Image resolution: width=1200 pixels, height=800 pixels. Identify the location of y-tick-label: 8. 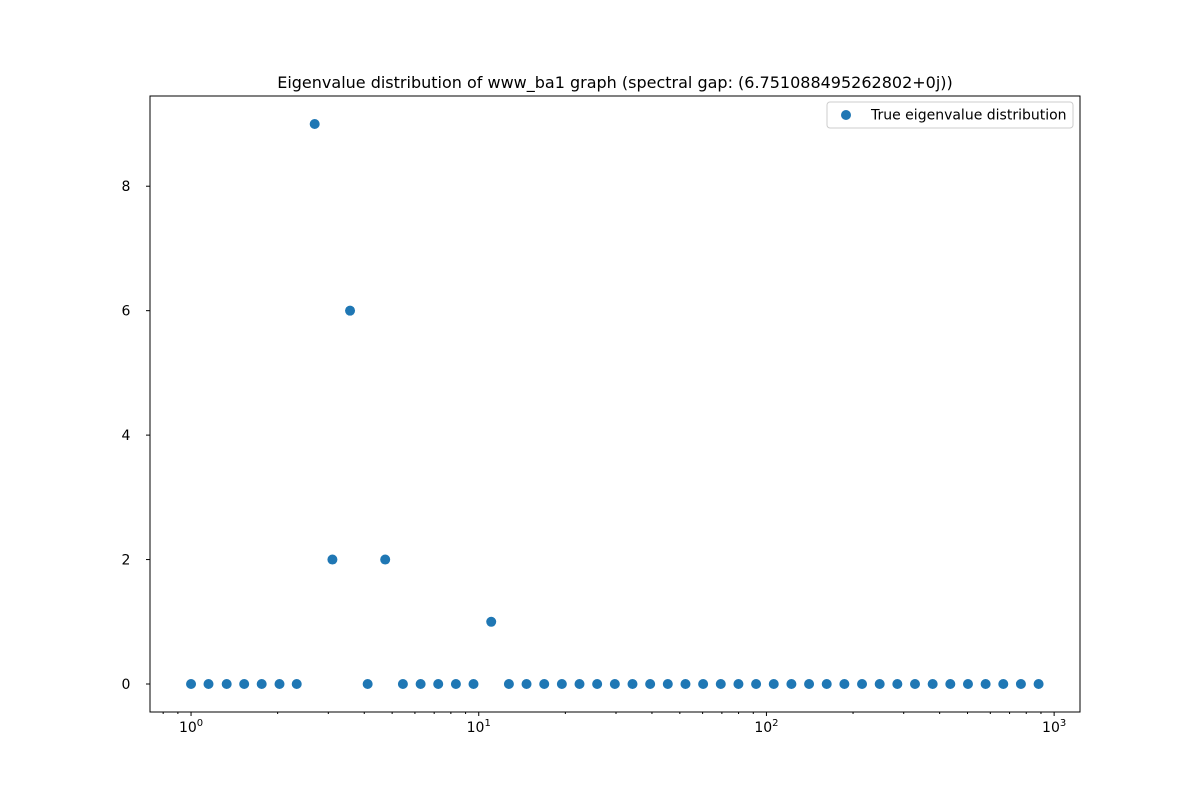
(126, 187).